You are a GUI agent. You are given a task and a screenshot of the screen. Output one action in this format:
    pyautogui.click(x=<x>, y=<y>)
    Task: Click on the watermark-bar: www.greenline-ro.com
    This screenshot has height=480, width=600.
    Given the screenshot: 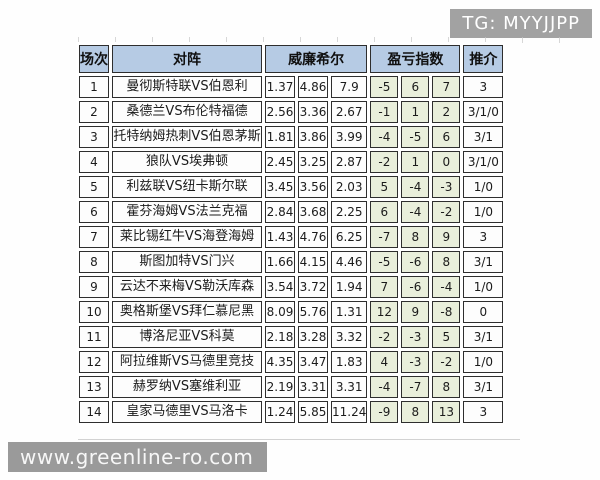 What is the action you would take?
    pyautogui.click(x=138, y=457)
    